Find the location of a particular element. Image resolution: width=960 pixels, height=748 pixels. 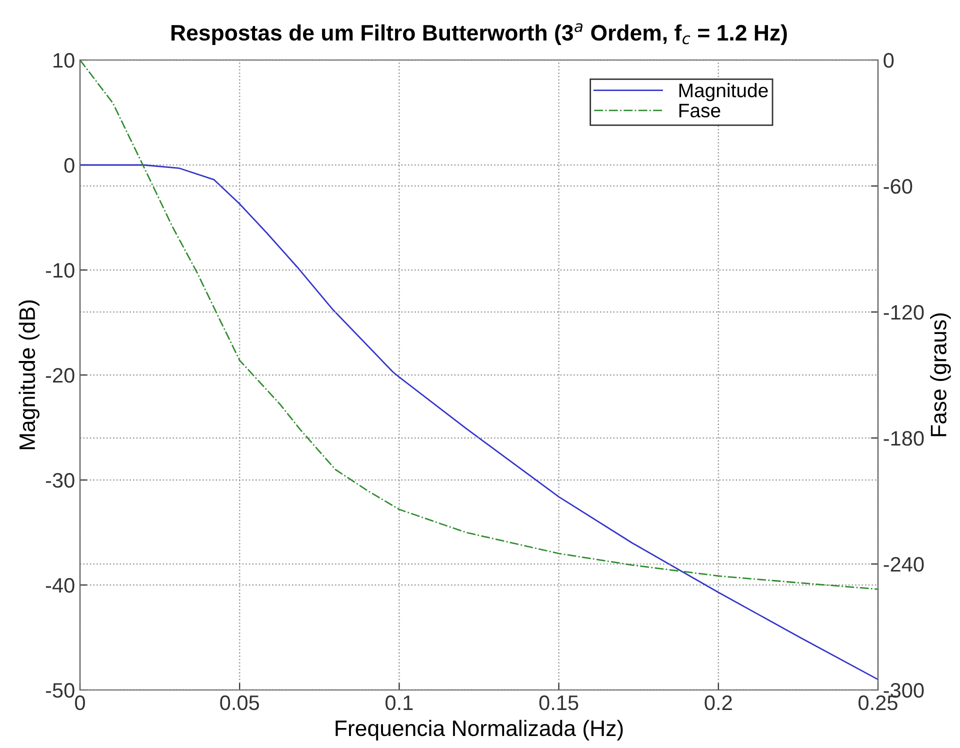

chart-title: Respostas de um Filtro Butterworth (3$^{a}$ Ordem, f$_{c}$ = 1.2 Hz) is located at coordinates (479, 34).